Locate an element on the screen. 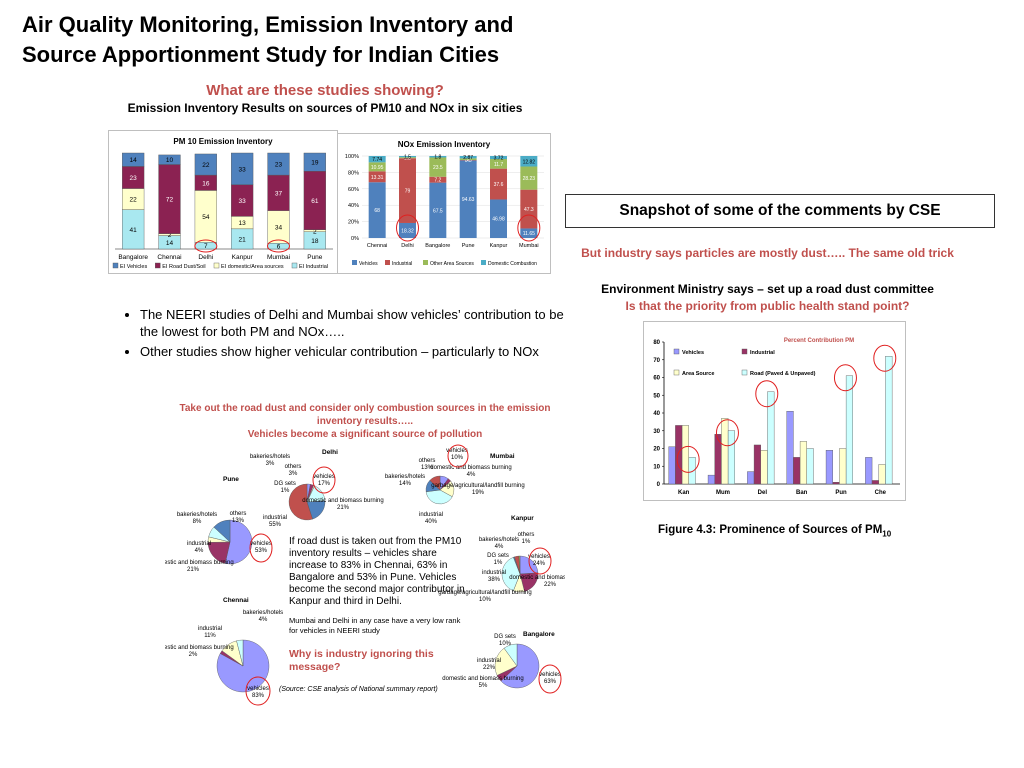  pie-slice-pct: 1% is located at coordinates (285, 491).